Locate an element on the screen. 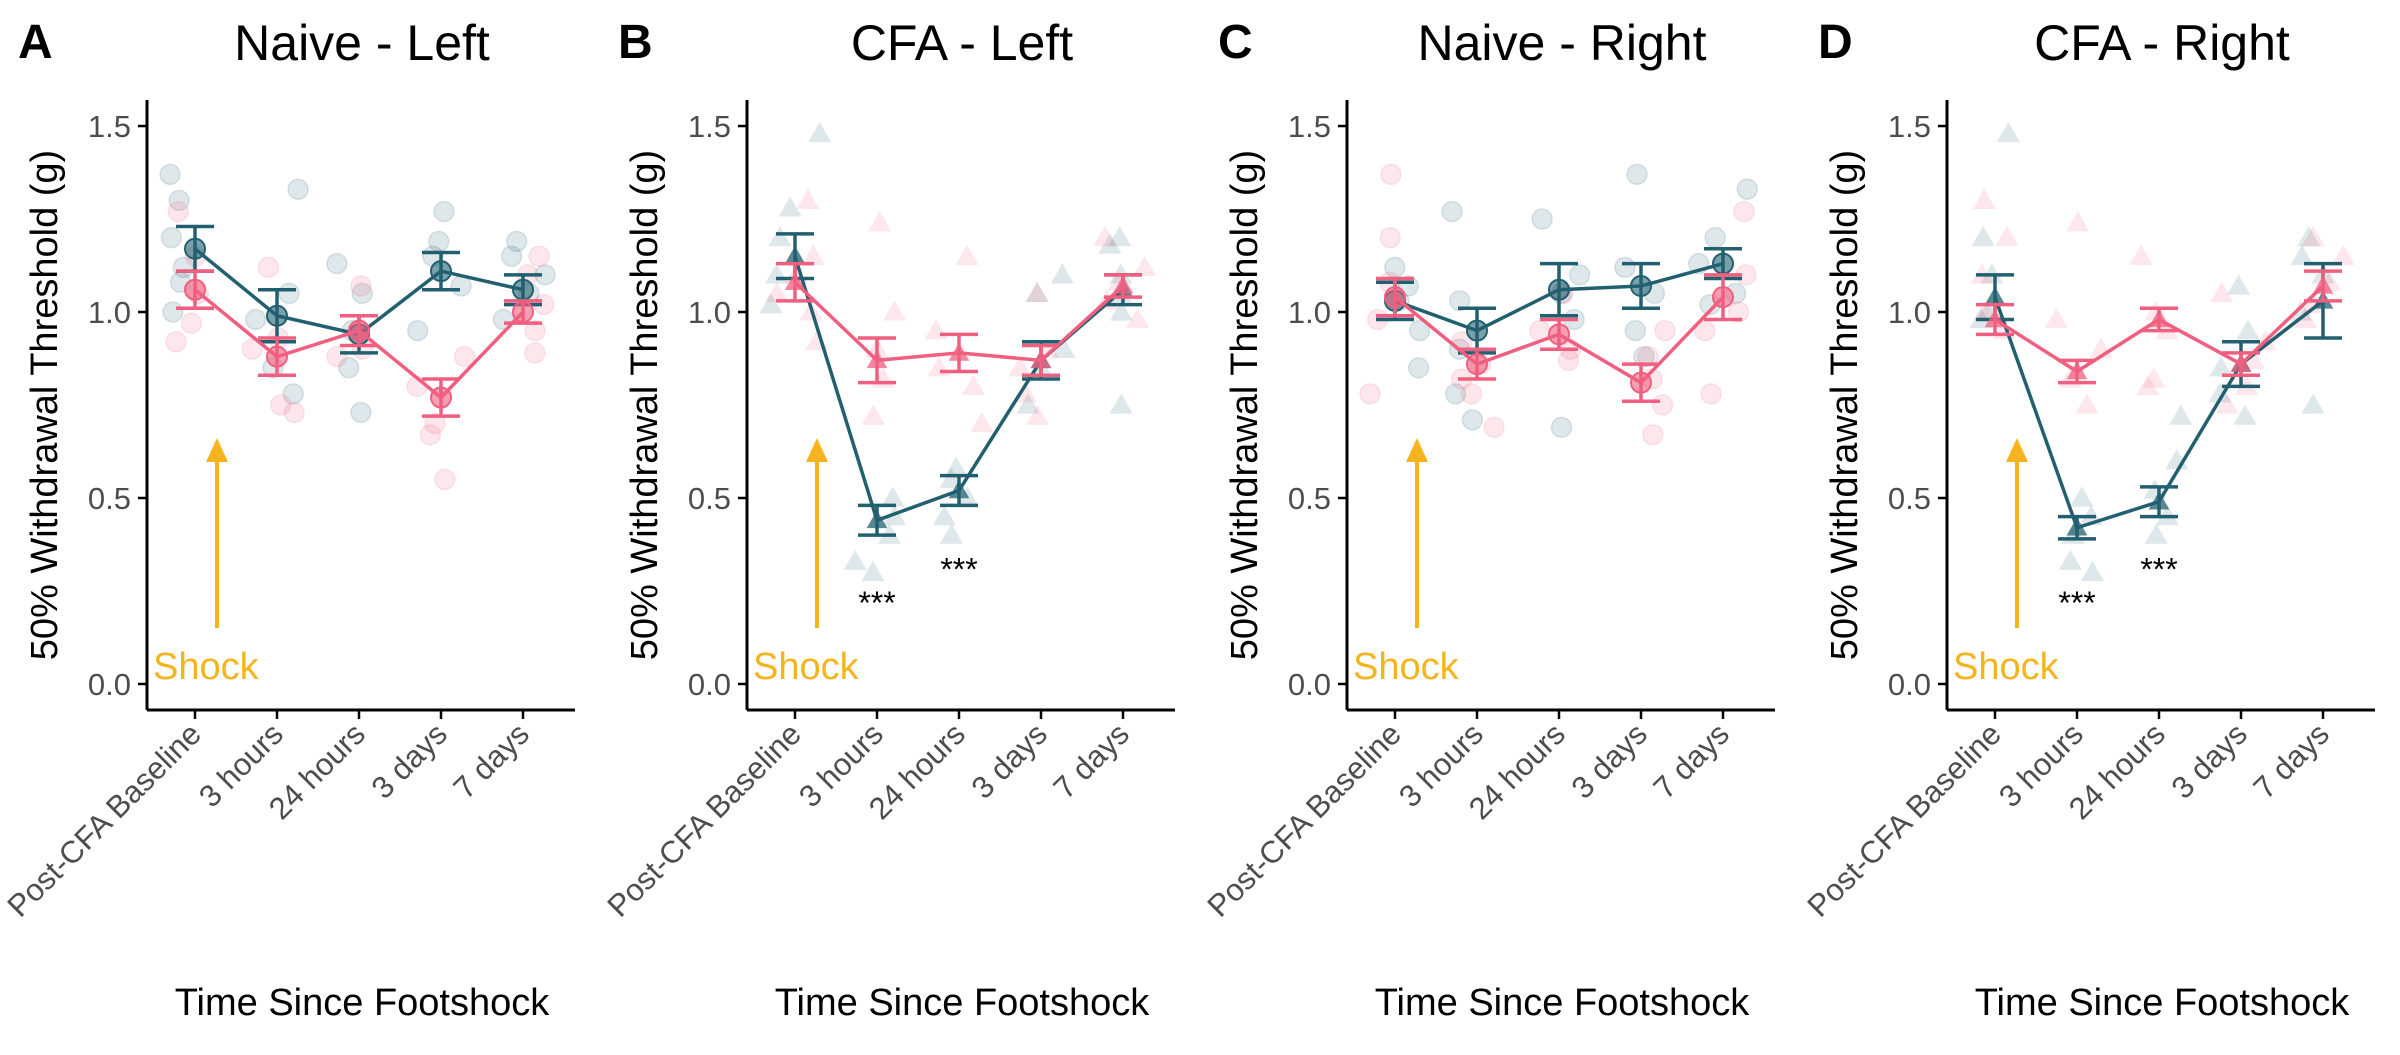 Image resolution: width=2400 pixels, height=1055 pixels. panel-title: CFA - Right is located at coordinates (2162, 43).